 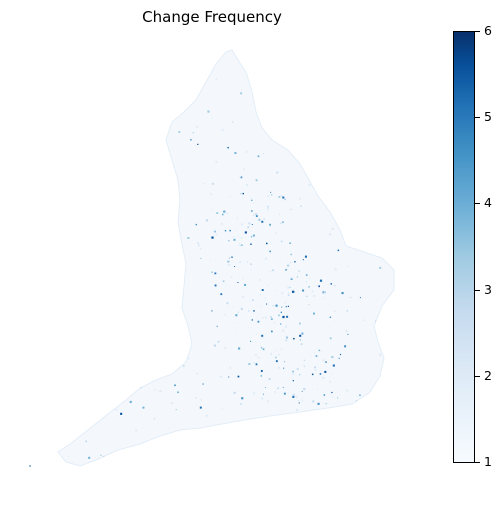 I want to click on colorbar-tick-label: 5, so click(x=488, y=117).